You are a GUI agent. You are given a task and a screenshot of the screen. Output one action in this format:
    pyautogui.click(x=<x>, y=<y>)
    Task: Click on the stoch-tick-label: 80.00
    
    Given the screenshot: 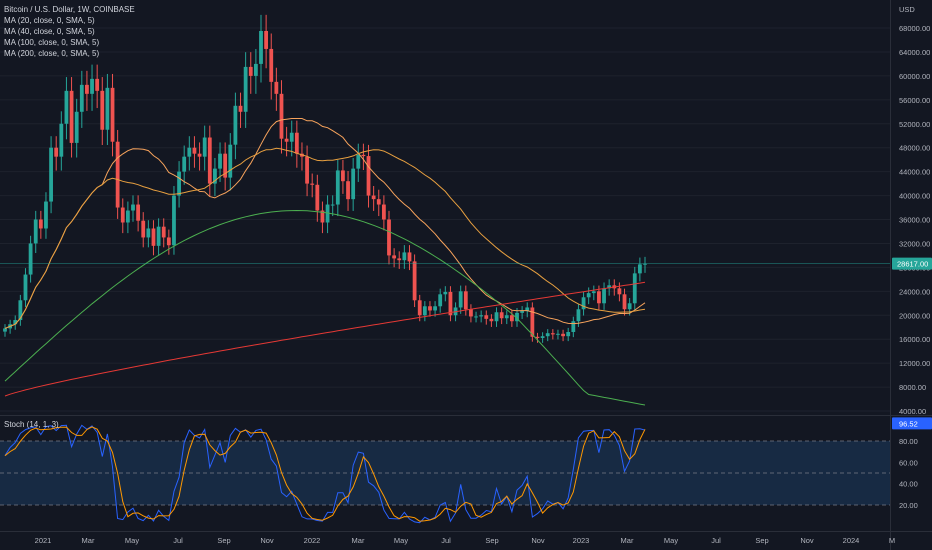 What is the action you would take?
    pyautogui.click(x=908, y=441)
    